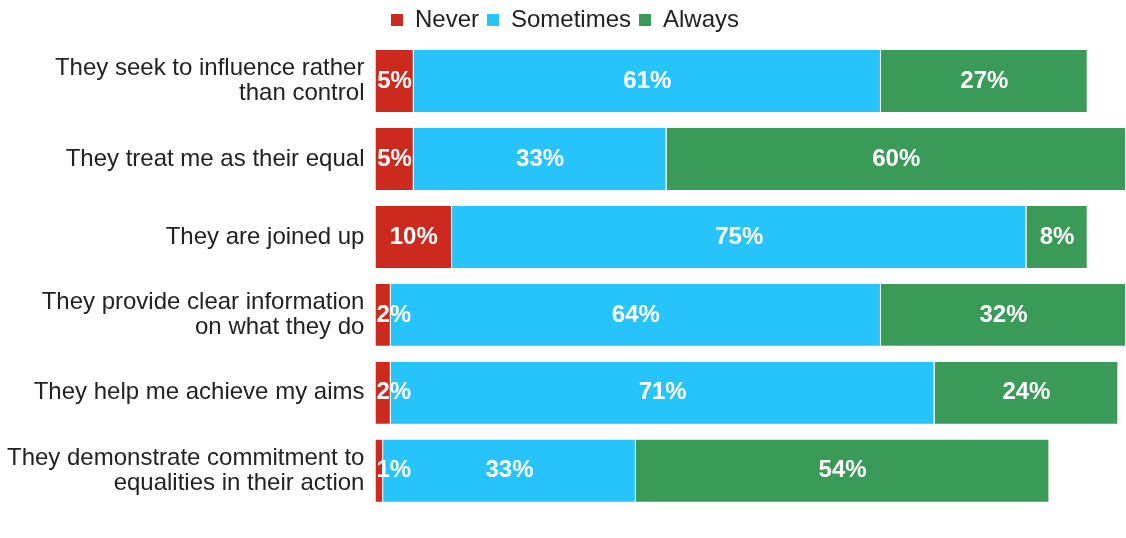 The width and height of the screenshot is (1126, 538). What do you see at coordinates (739, 235) in the screenshot?
I see `data-label: 75%` at bounding box center [739, 235].